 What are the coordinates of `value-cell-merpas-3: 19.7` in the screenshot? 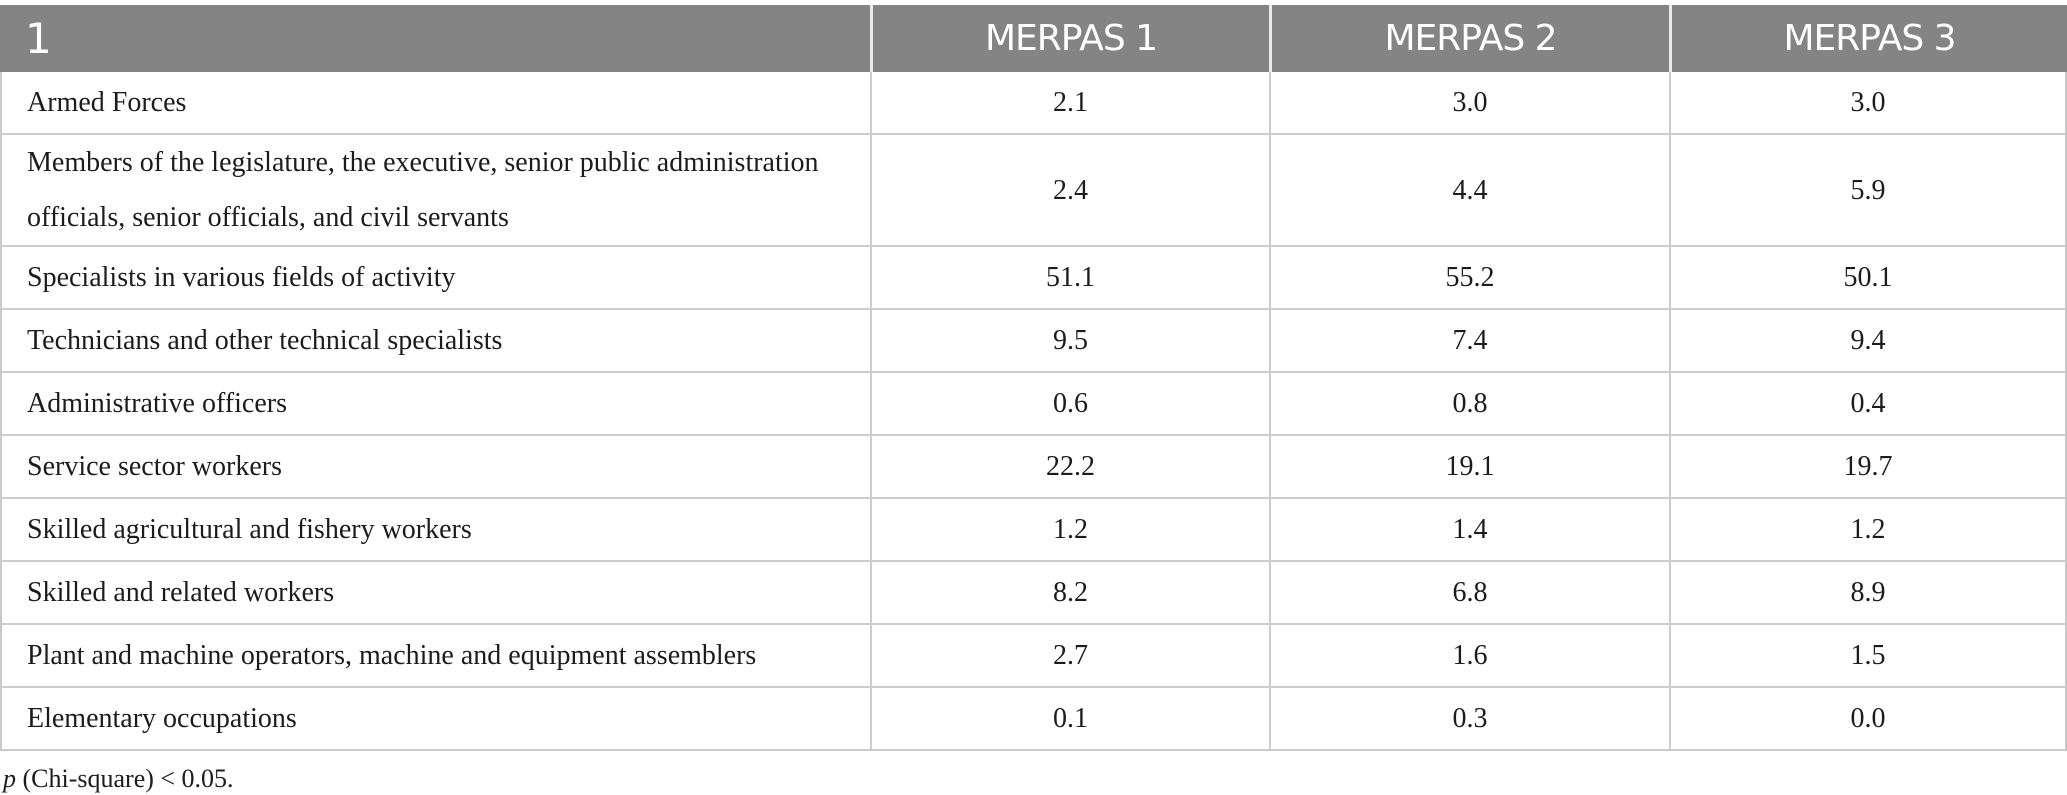 It's located at (1867, 466).